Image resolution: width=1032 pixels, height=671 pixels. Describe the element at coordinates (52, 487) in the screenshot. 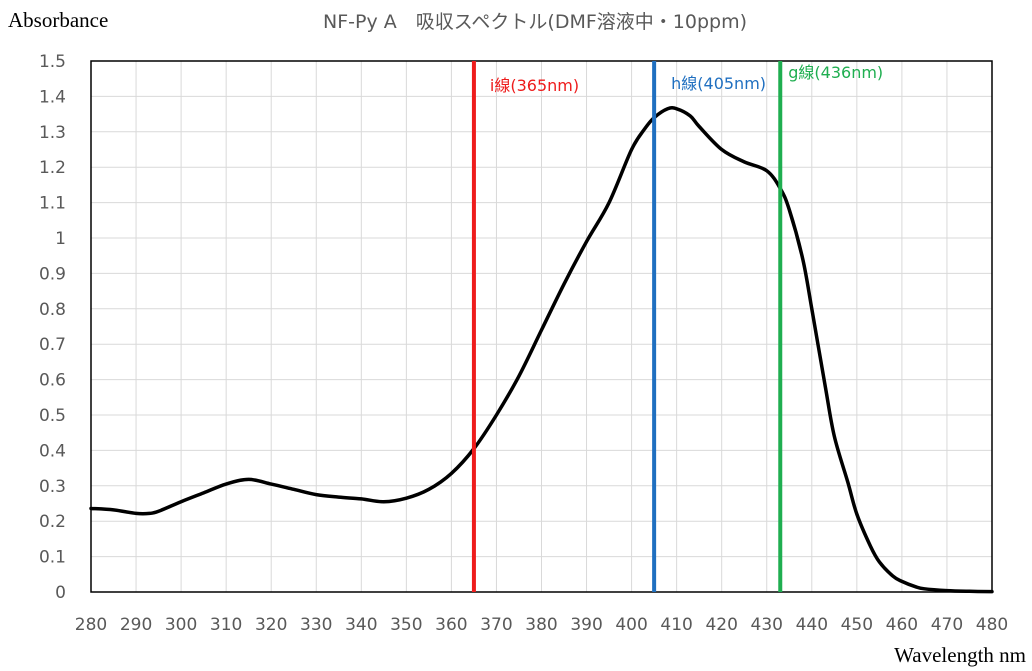

I see `y-tick-label: 0.3` at that location.